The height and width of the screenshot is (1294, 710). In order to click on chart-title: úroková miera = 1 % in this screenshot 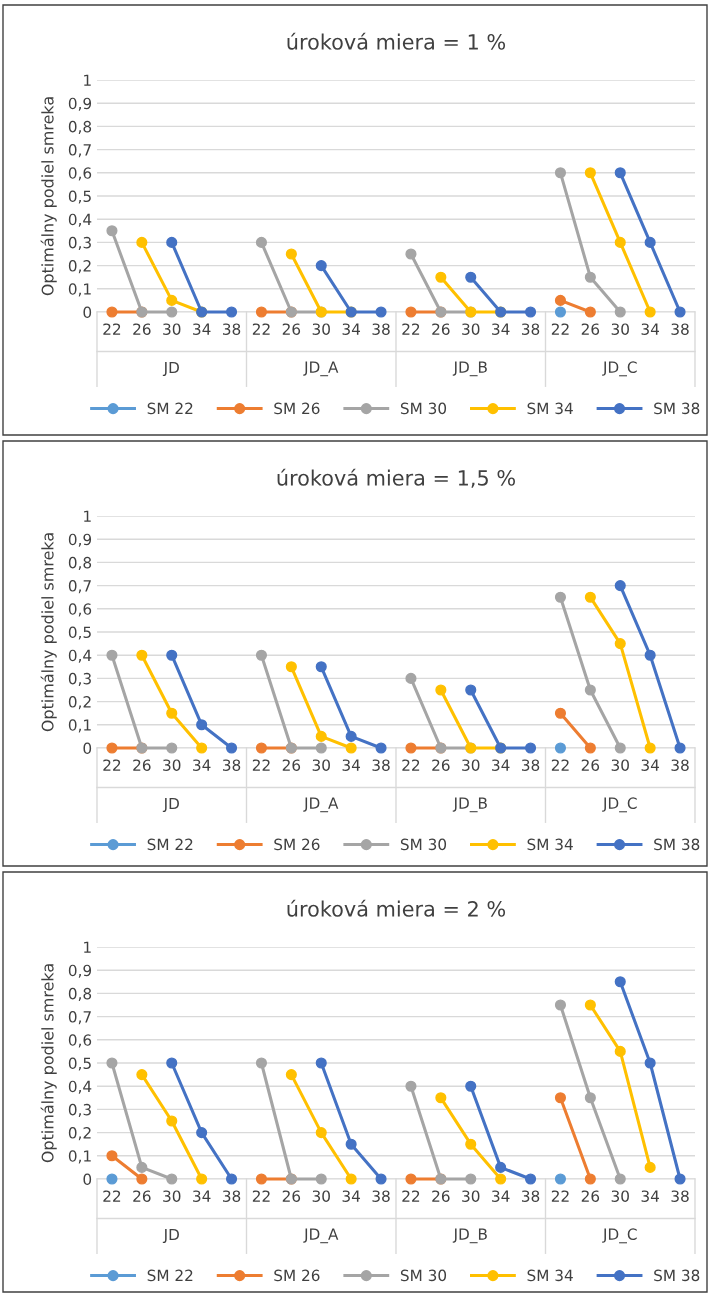, I will do `click(396, 41)`.